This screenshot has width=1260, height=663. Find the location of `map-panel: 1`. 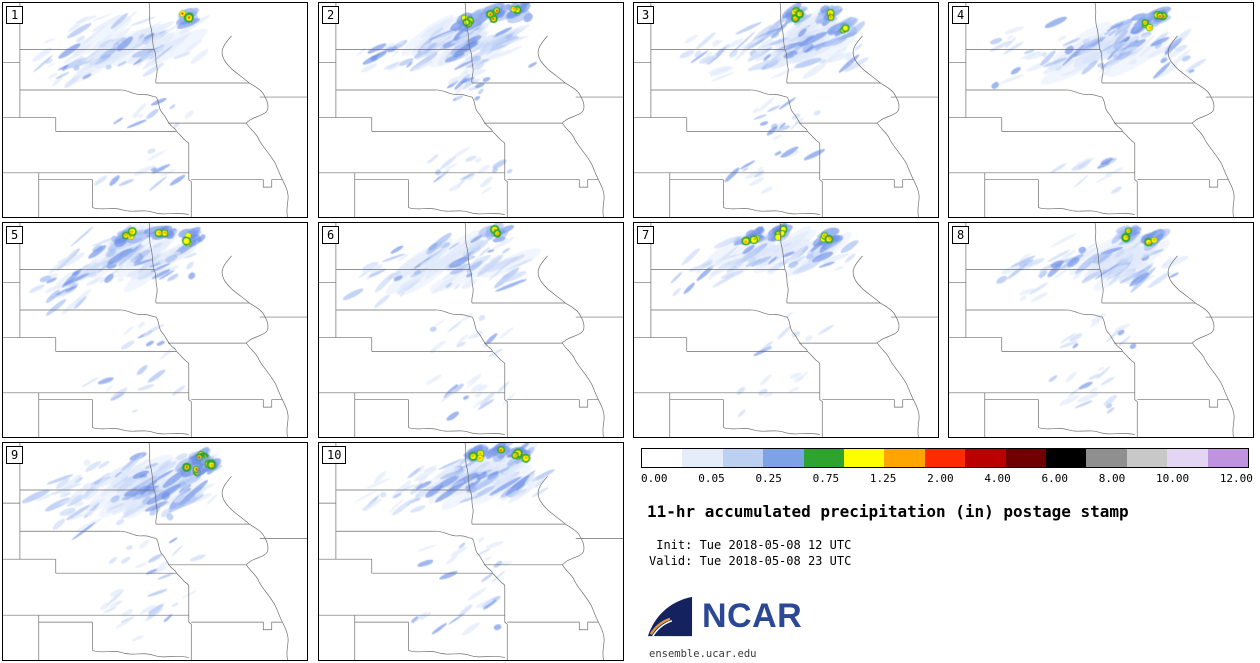

map-panel: 1 is located at coordinates (155, 110).